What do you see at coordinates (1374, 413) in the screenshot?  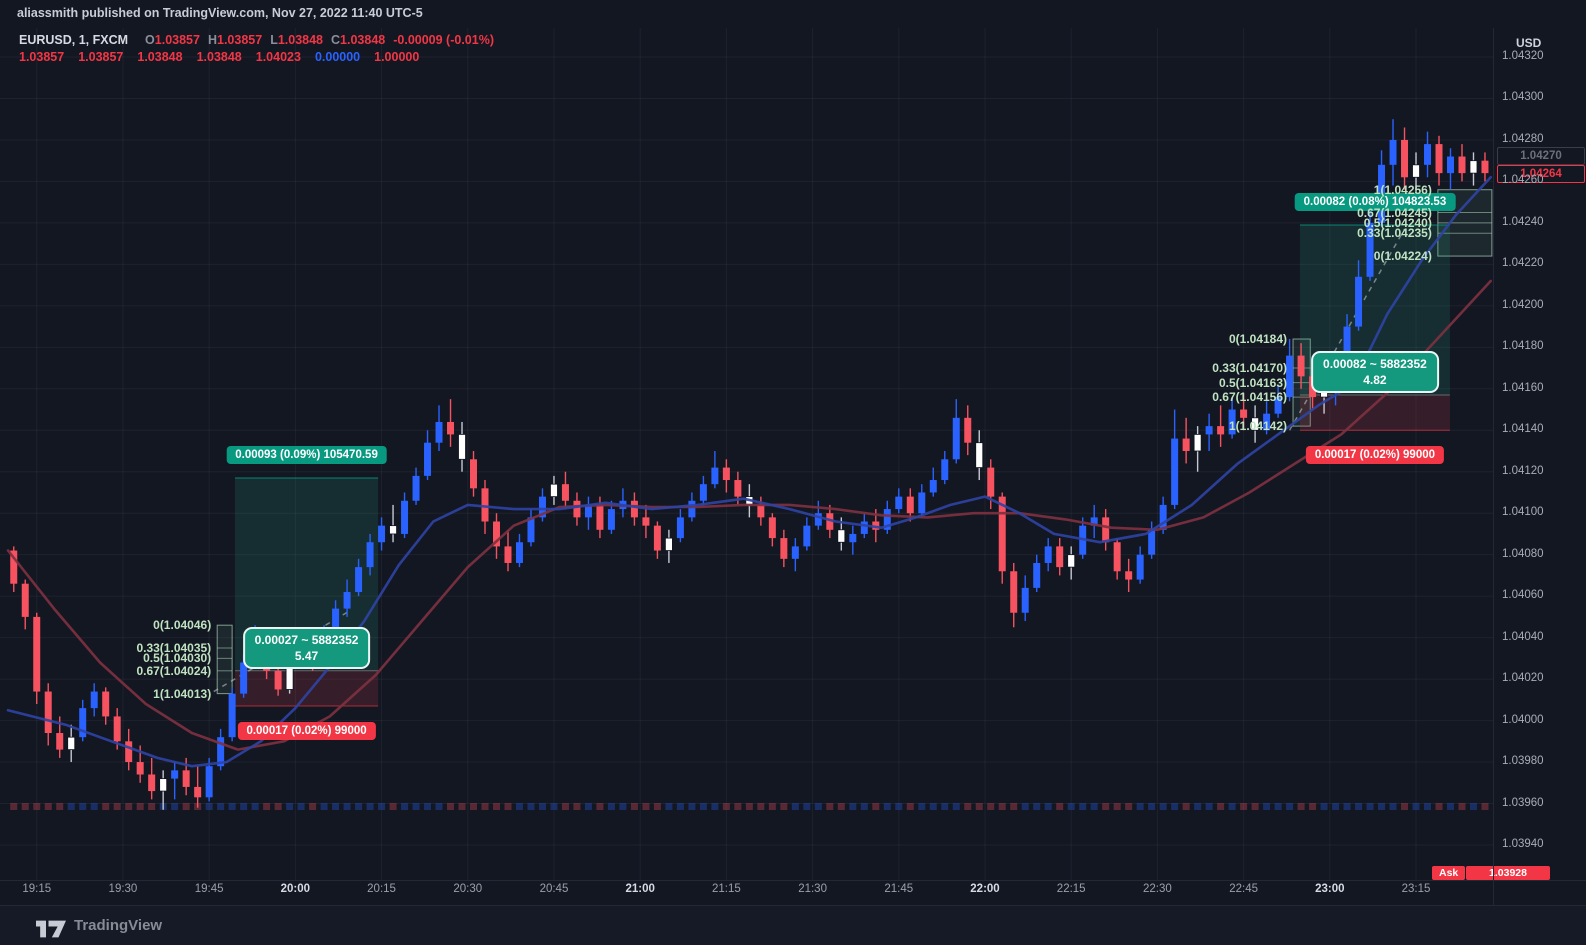 I see `long-position-2-loss-zone` at bounding box center [1374, 413].